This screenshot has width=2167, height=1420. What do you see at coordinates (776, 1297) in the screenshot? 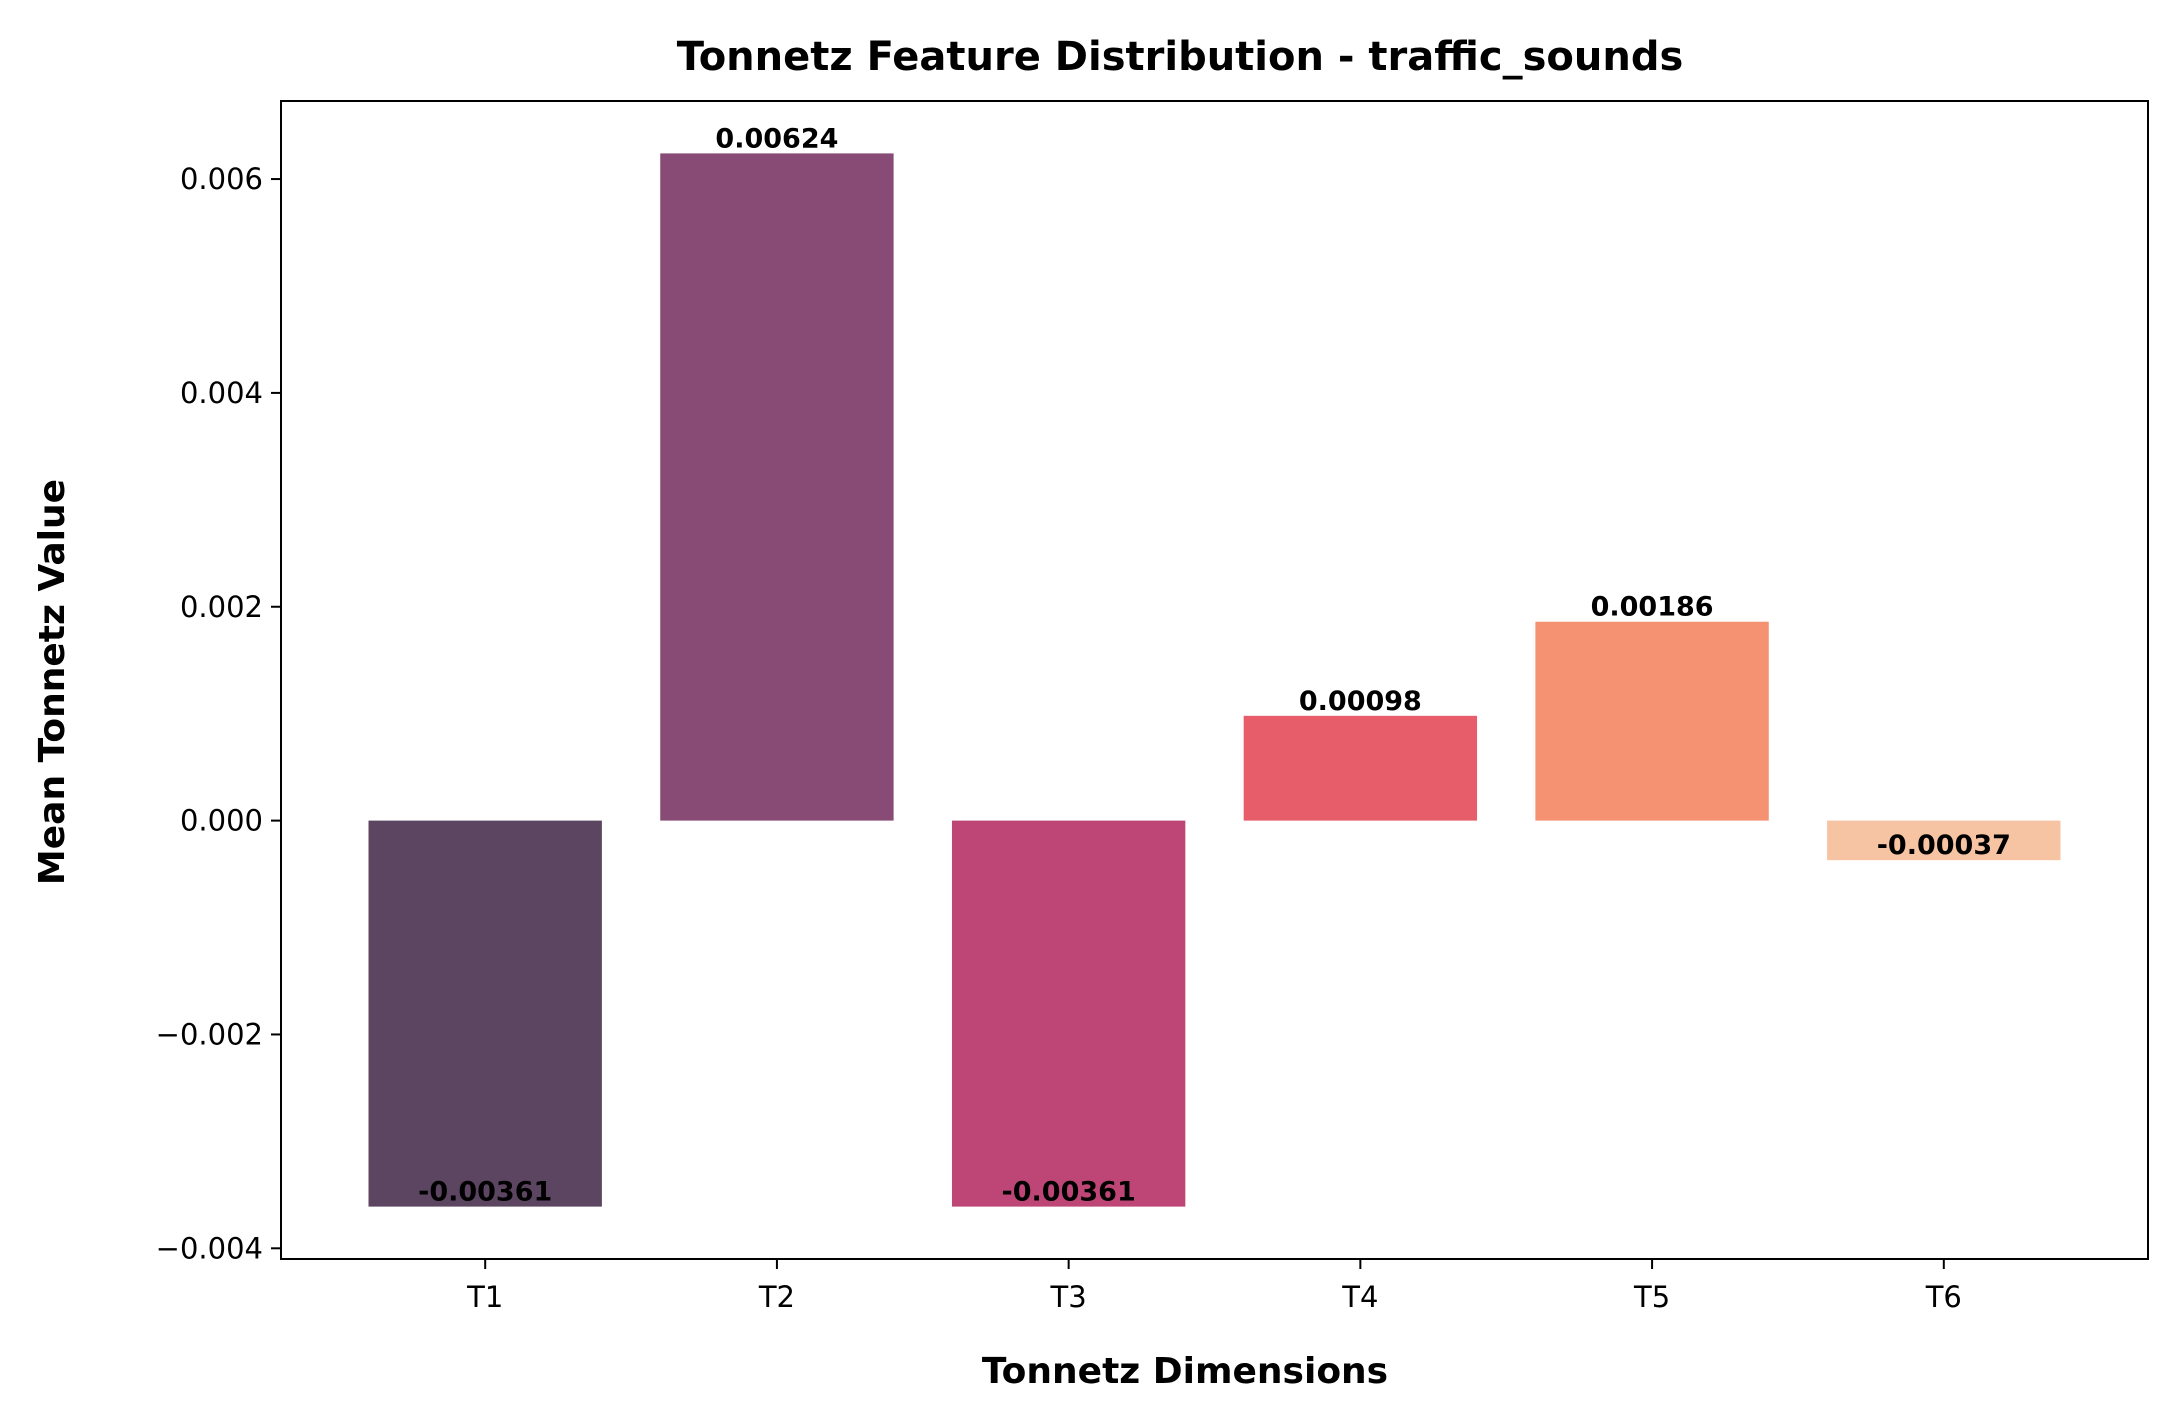
I see `x-tick-label-t2: T2` at bounding box center [776, 1297].